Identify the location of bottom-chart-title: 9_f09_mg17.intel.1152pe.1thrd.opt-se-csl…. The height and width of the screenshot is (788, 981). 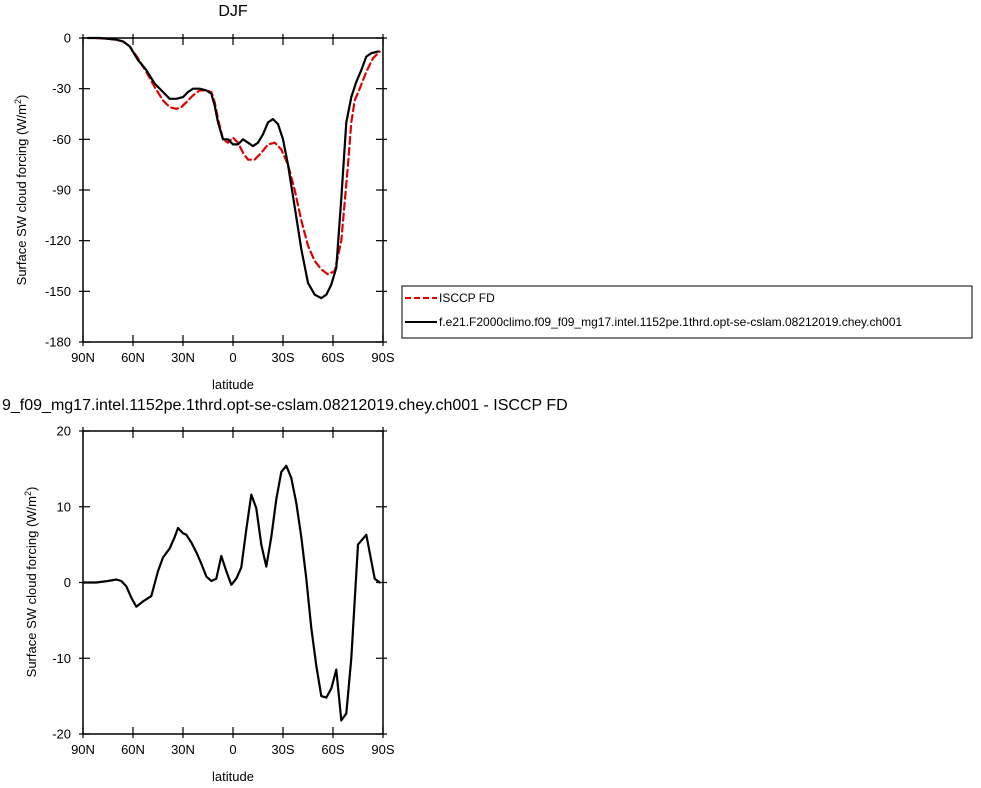
(285, 405).